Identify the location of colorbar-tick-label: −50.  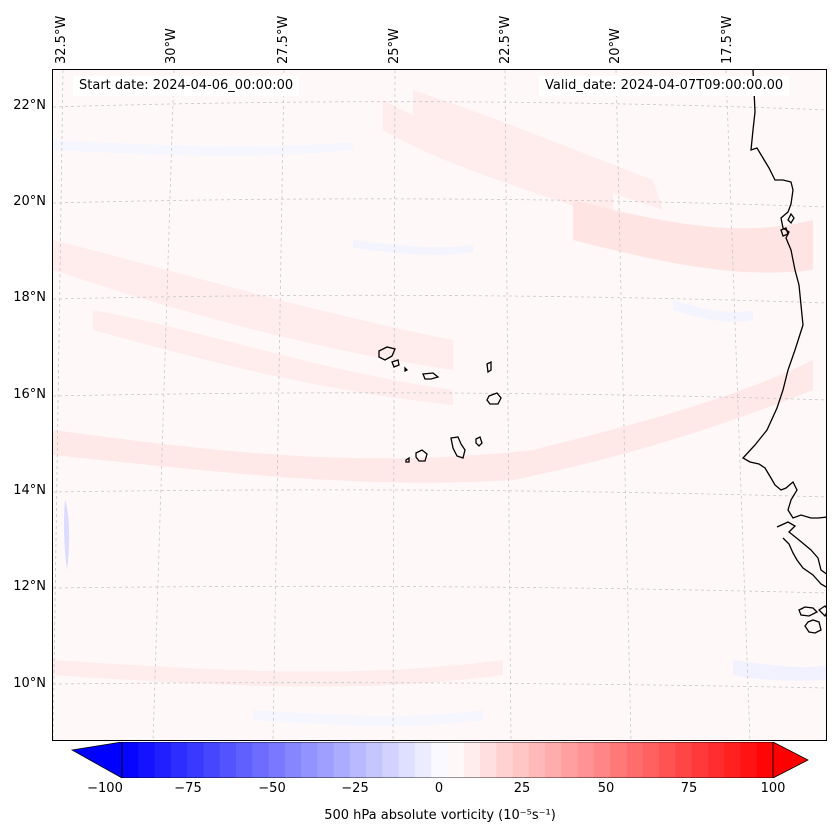
(272, 788).